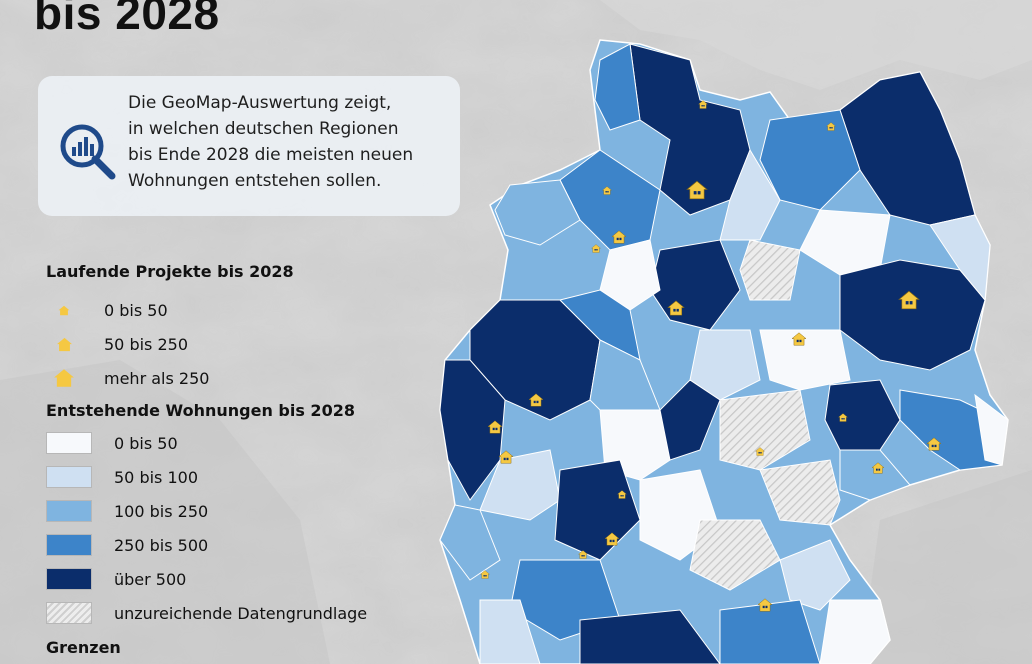 The height and width of the screenshot is (664, 1032). I want to click on info-line: in welchen deutschen Regionen, so click(263, 129).